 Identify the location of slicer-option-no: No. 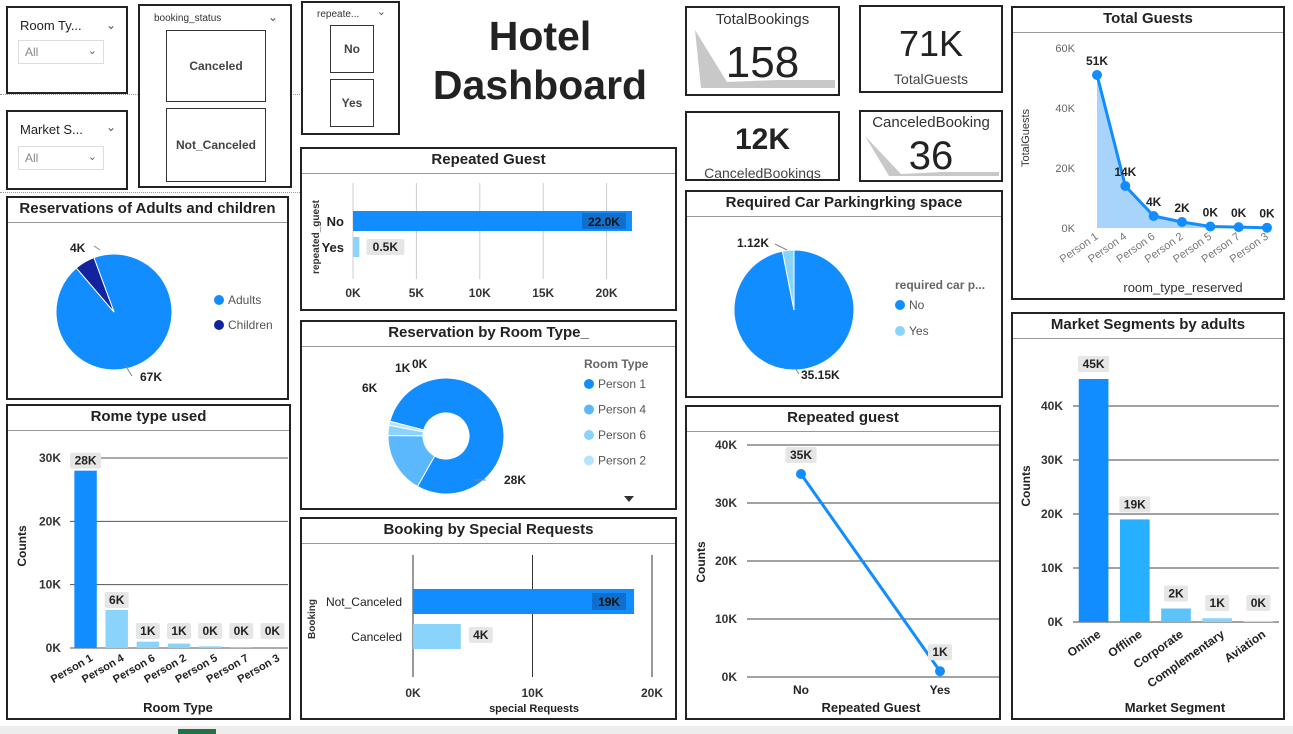
(352, 49).